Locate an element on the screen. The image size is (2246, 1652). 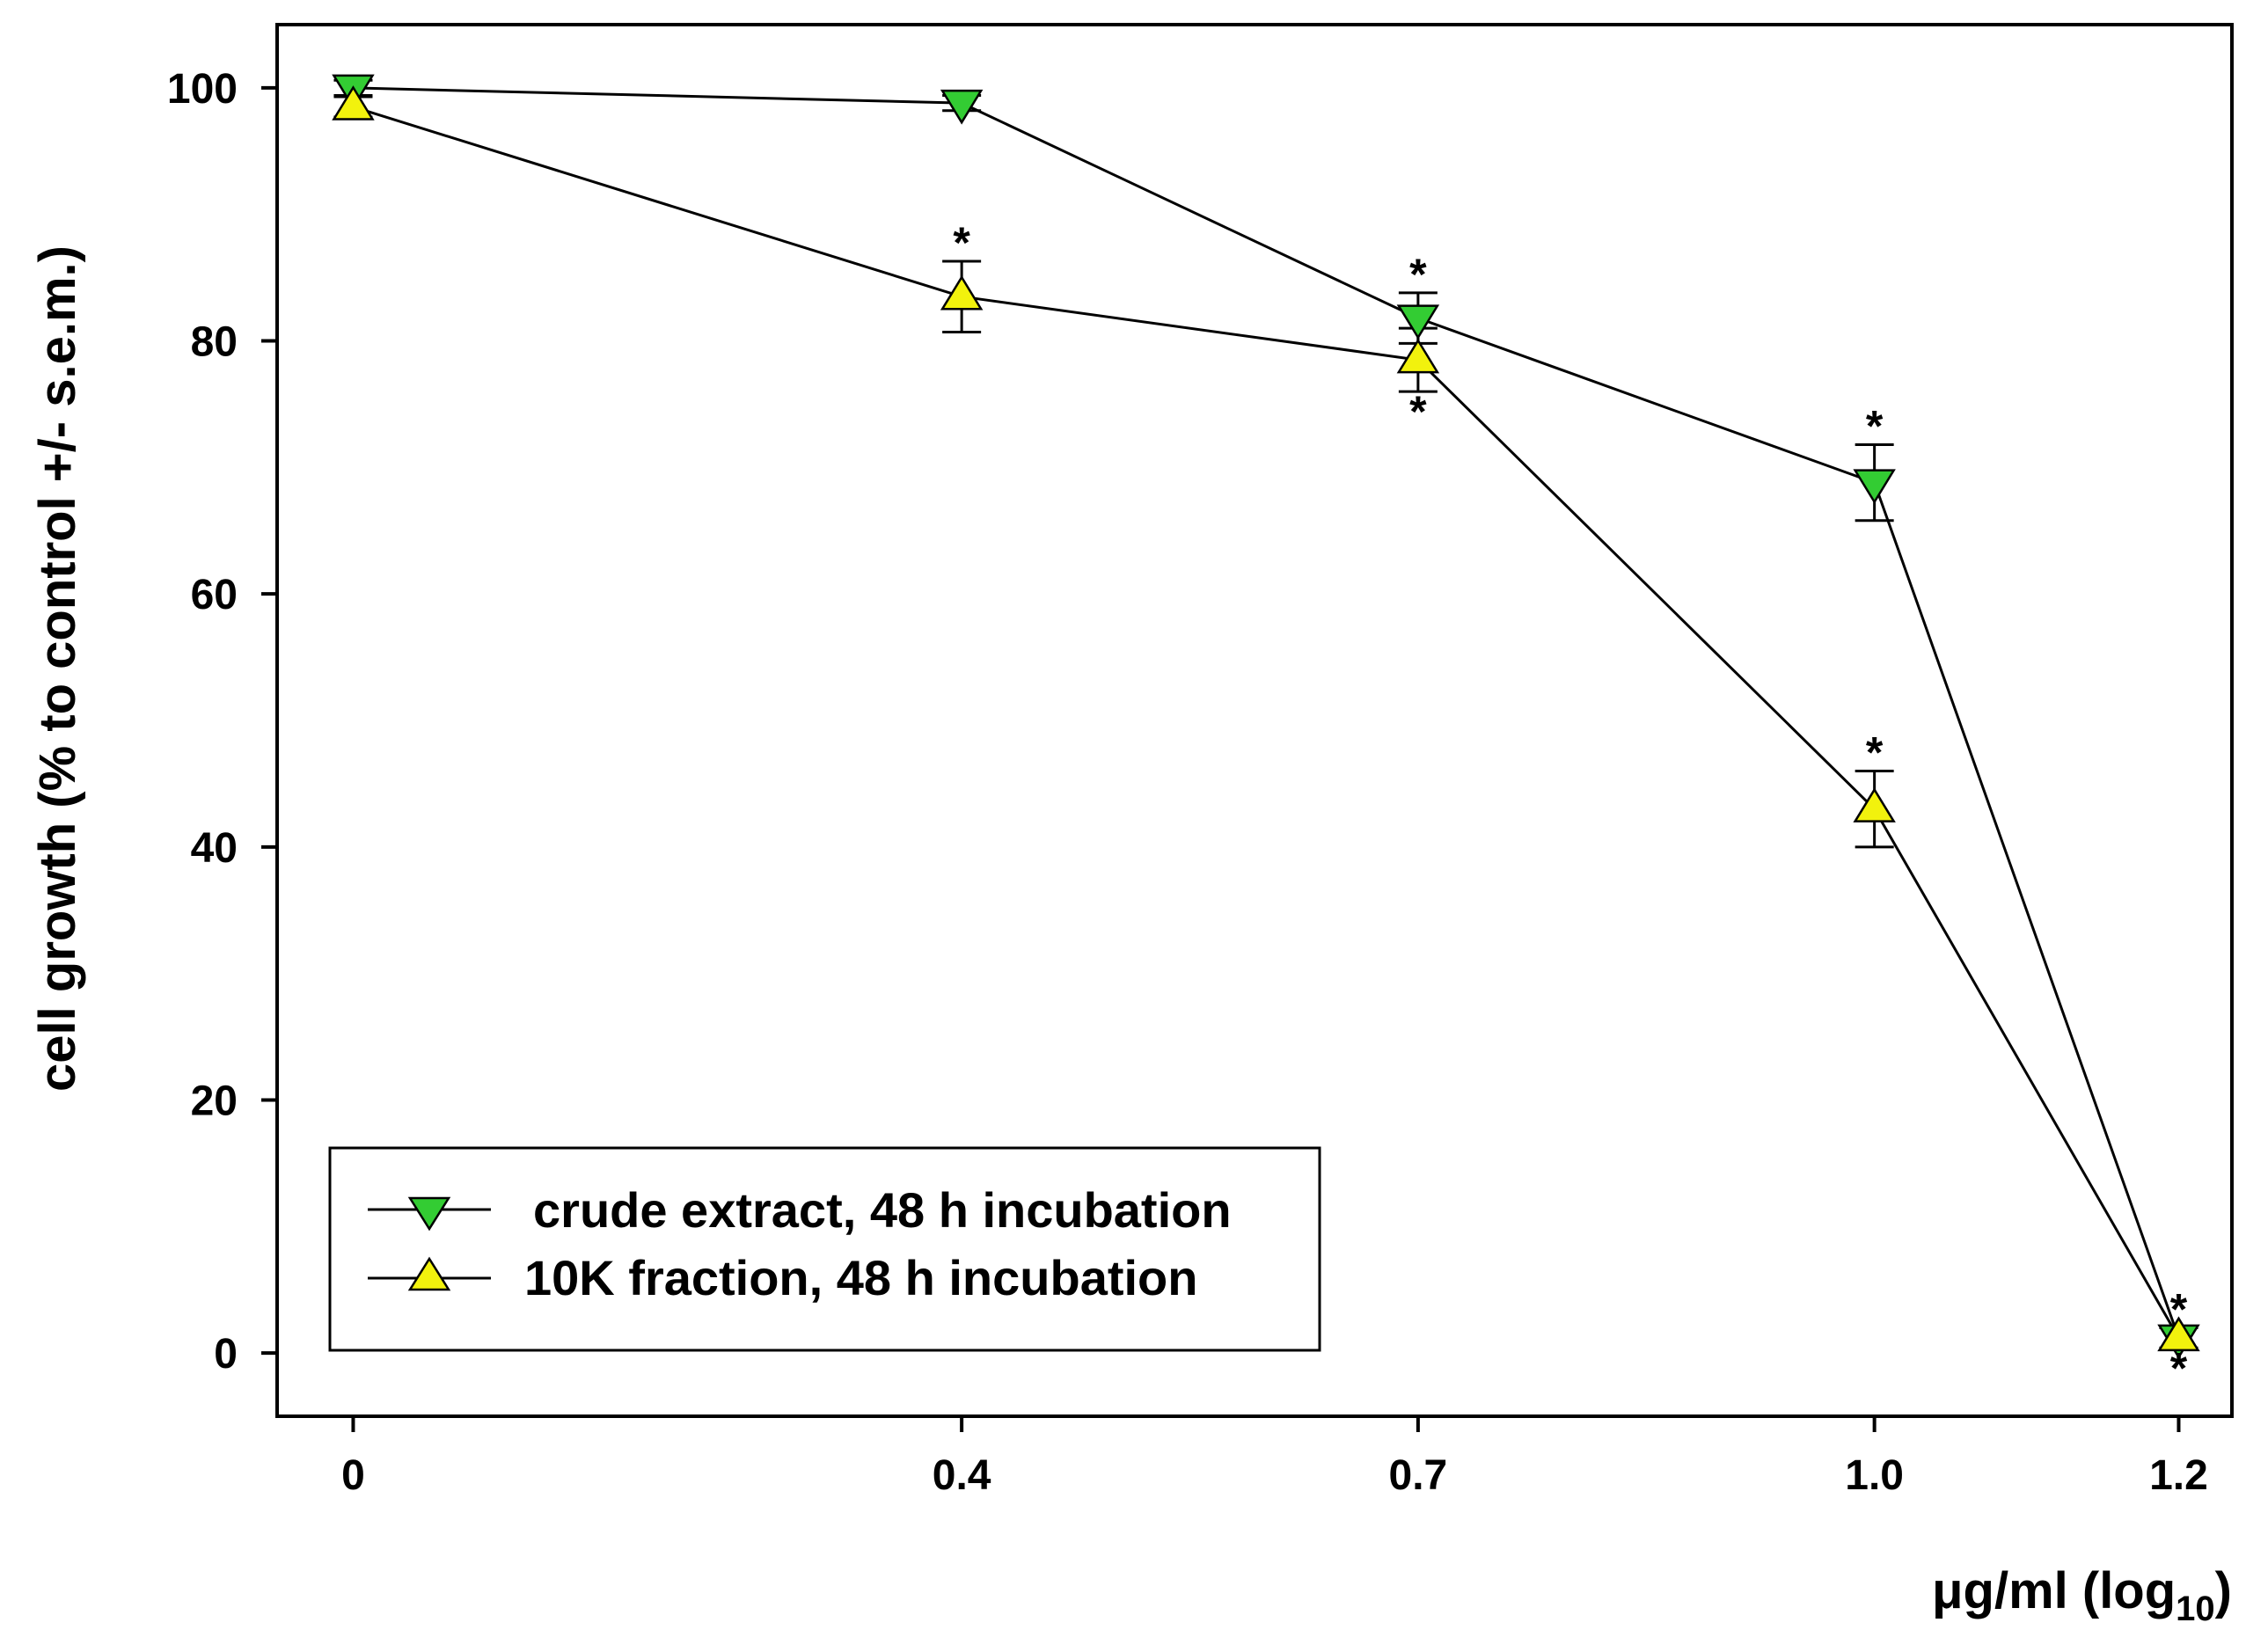
x-tick-label: 0 is located at coordinates (353, 1475).